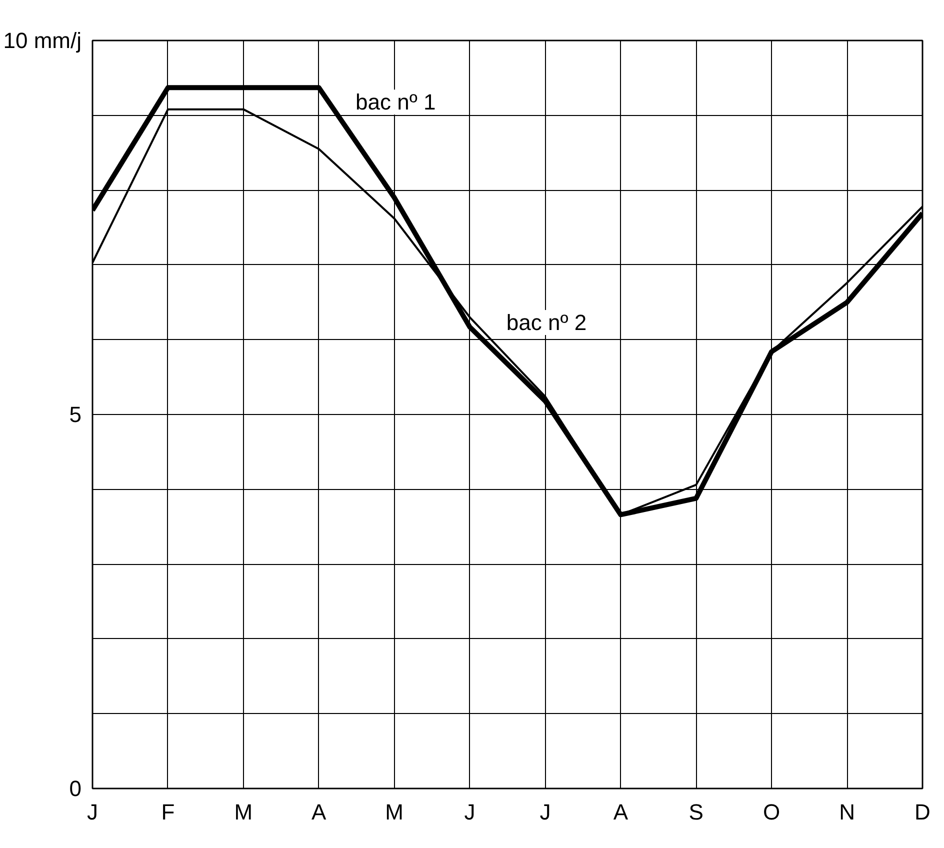  Describe the element at coordinates (42, 40) in the screenshot. I see `y-tick-label: 10 mm/j` at that location.